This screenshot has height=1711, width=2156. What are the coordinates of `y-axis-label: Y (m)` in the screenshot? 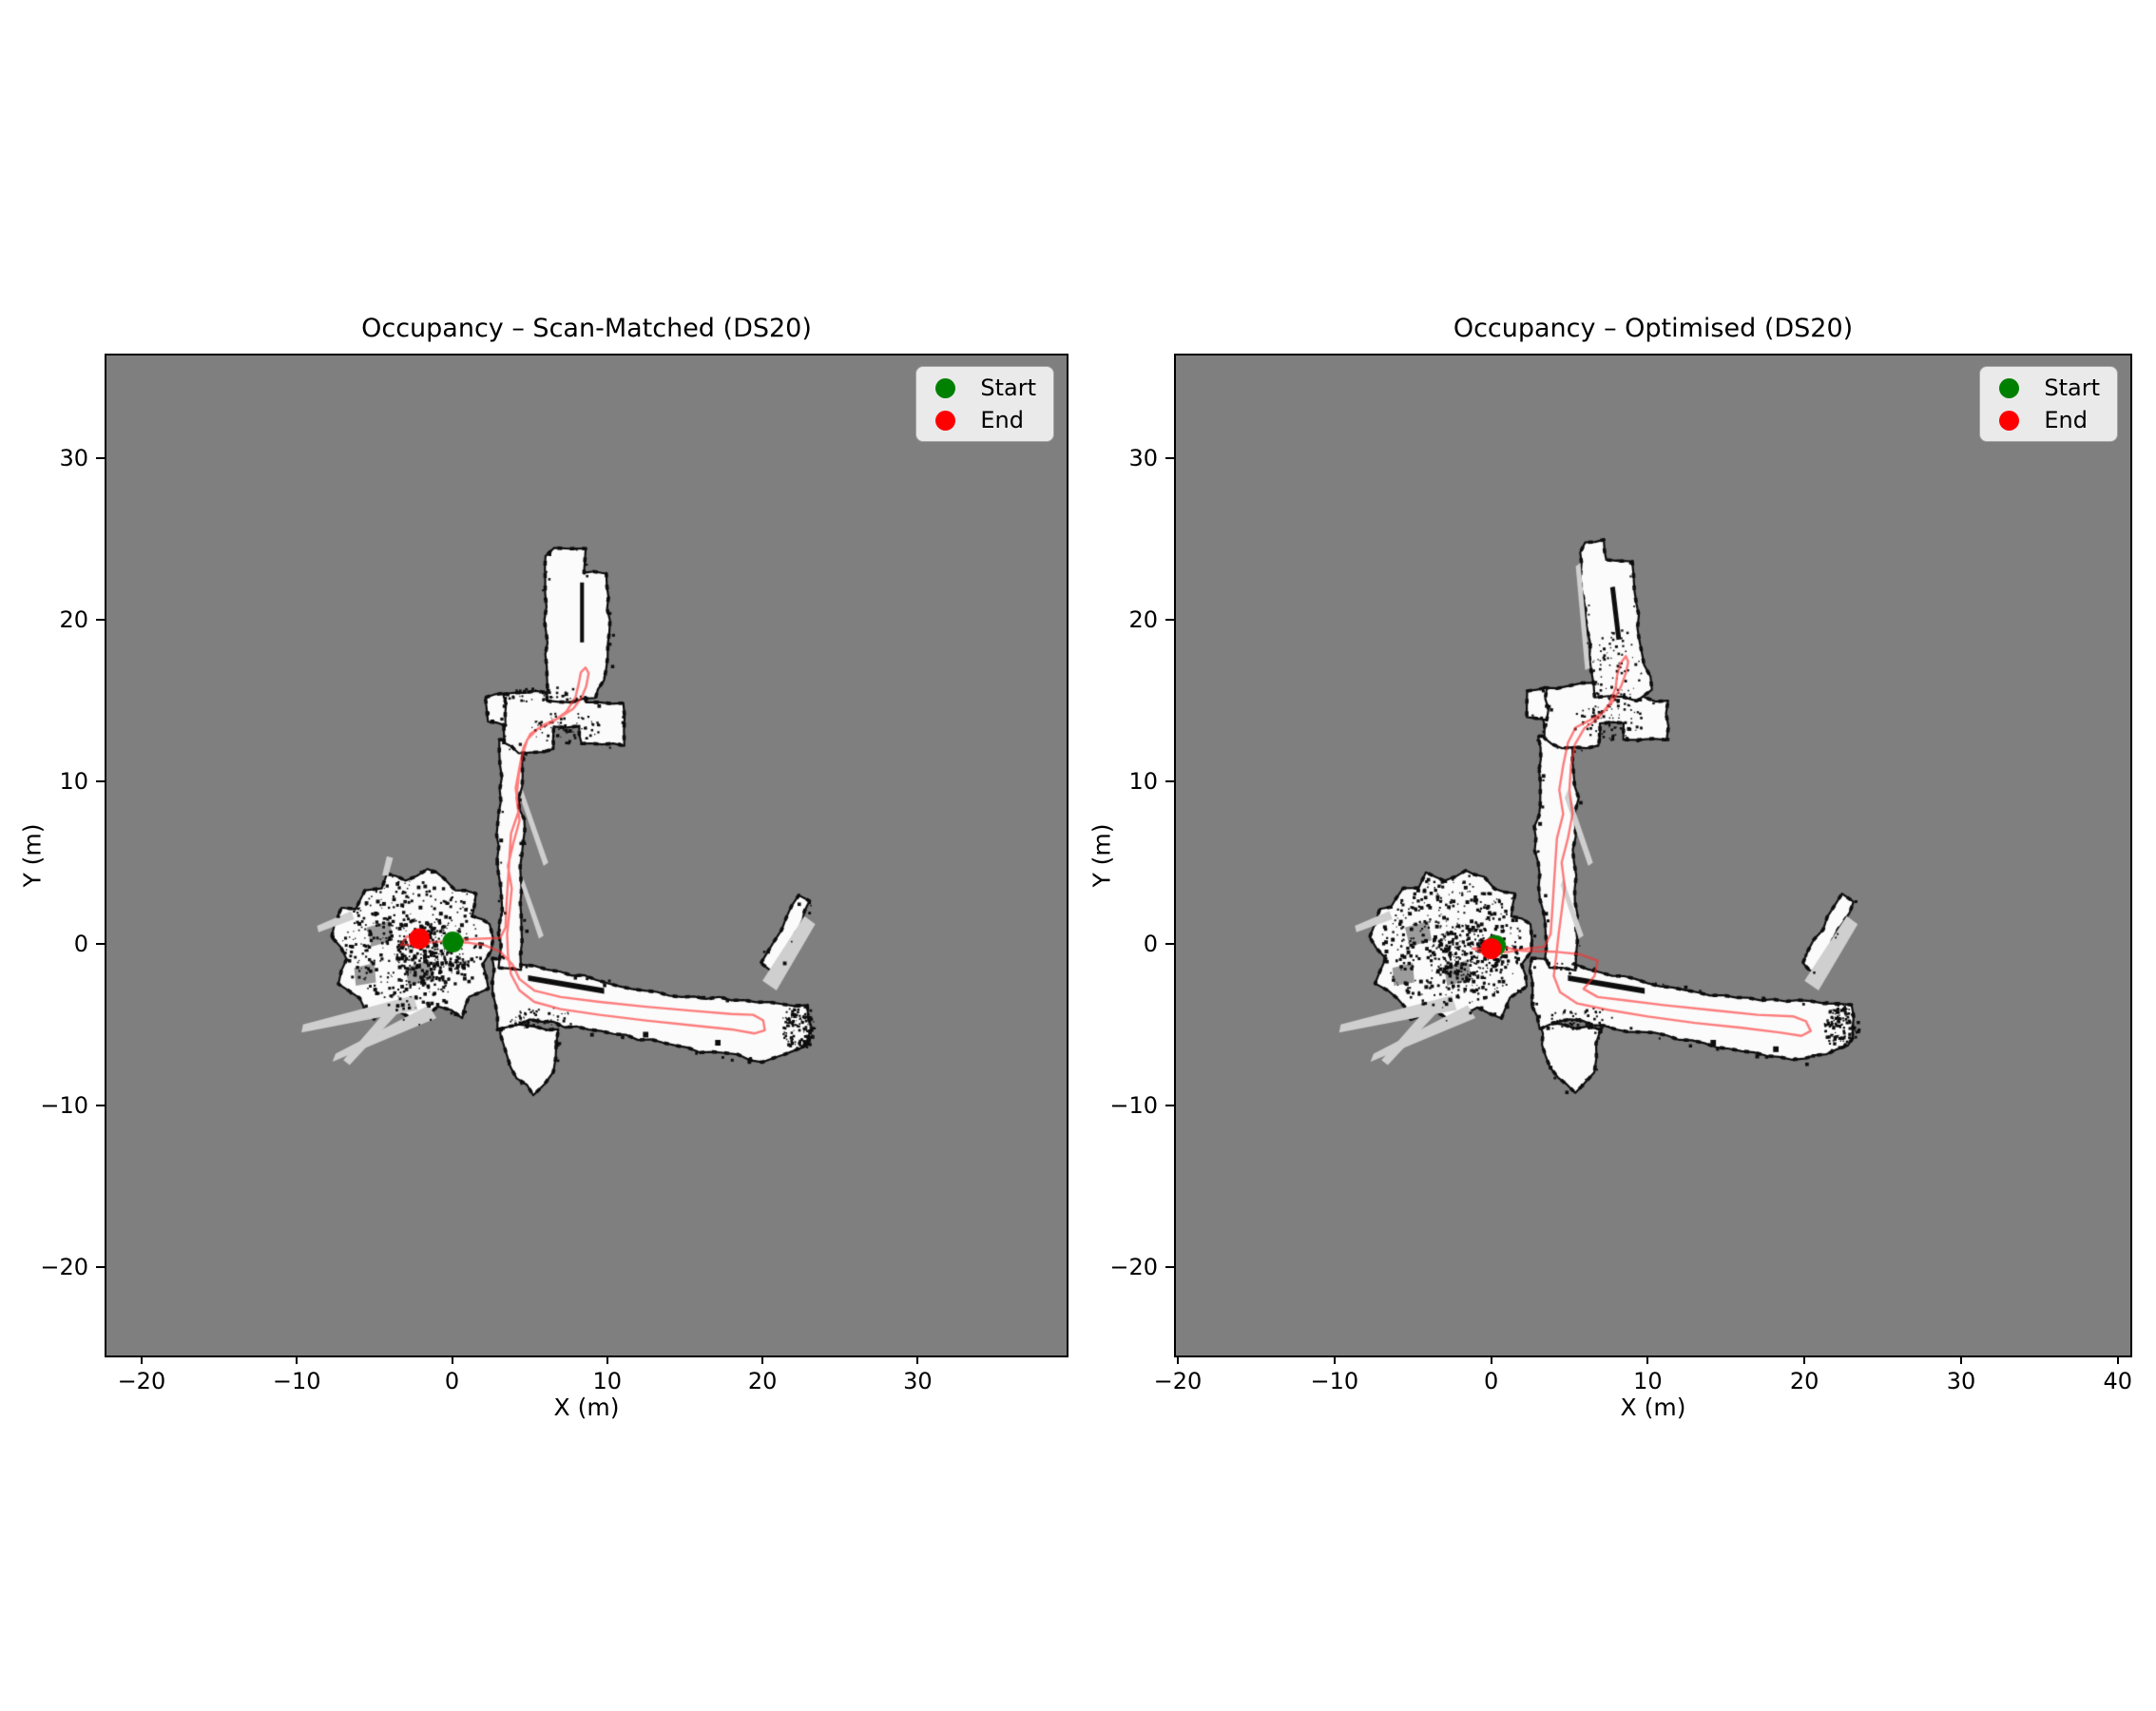 It's located at (1102, 855).